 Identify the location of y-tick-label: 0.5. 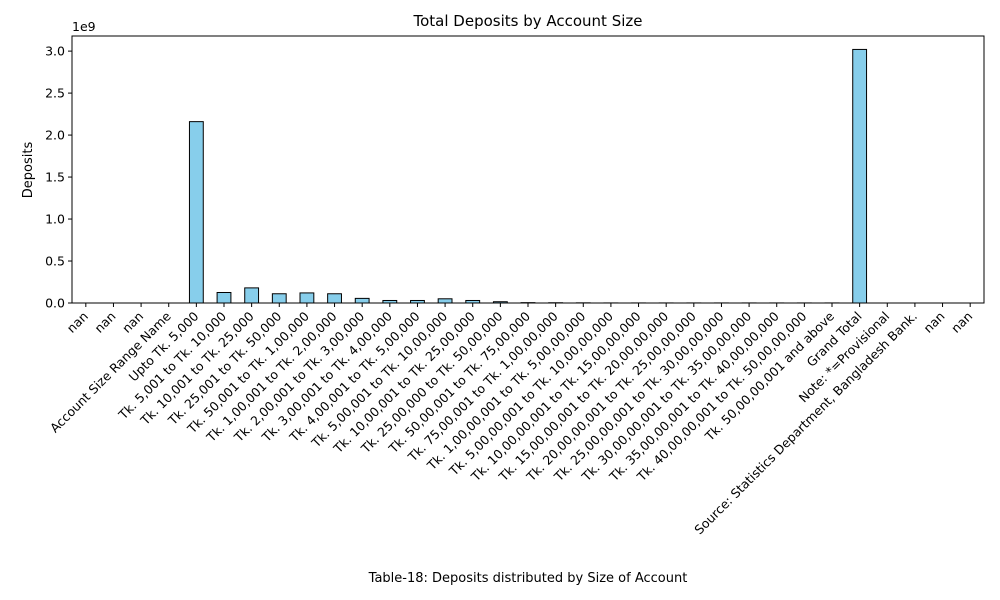
(55, 261).